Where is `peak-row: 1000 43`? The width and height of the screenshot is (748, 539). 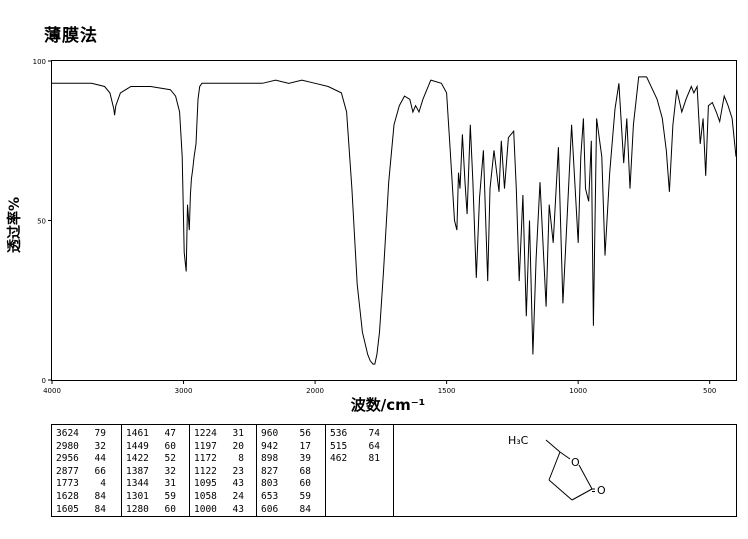
peak-row: 1000 43 is located at coordinates (225, 510).